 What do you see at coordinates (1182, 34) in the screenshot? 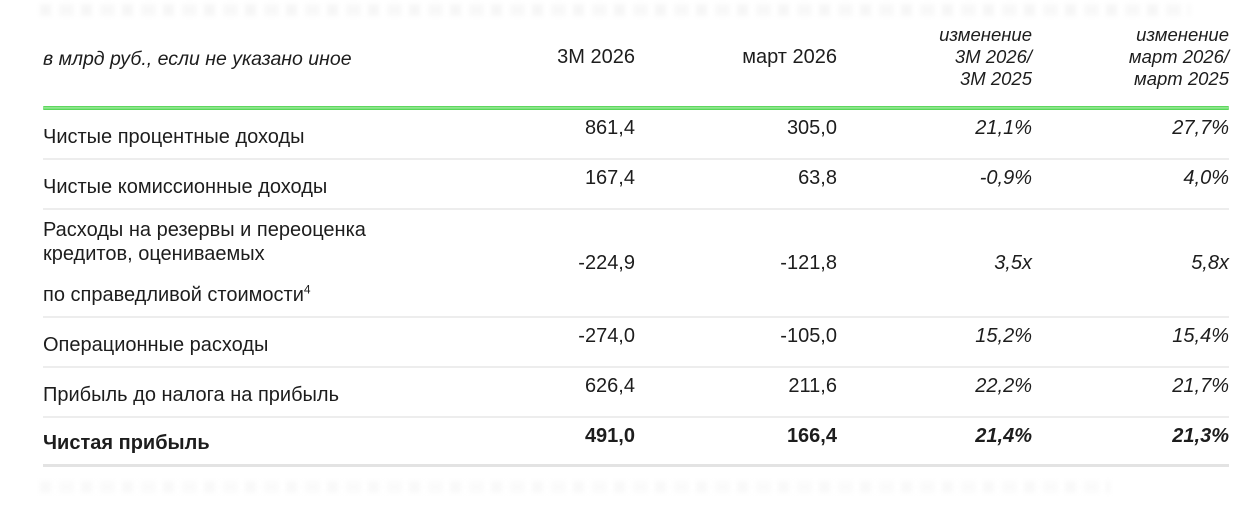
I see `col-header-change-march-line1: изменение` at bounding box center [1182, 34].